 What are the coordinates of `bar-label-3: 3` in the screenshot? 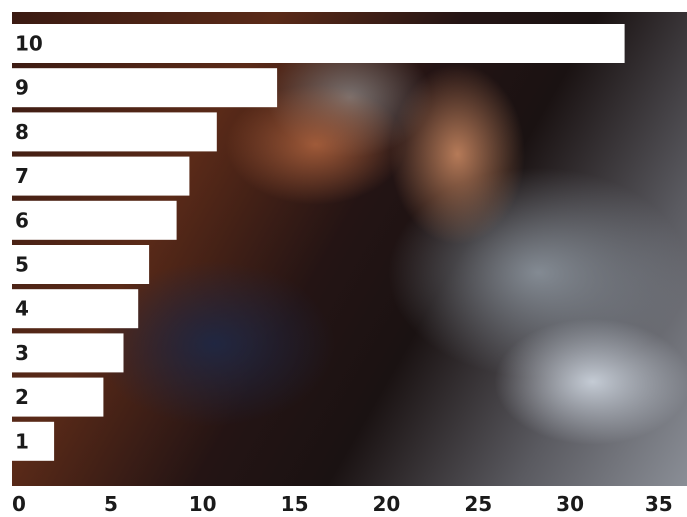 It's located at (22, 353).